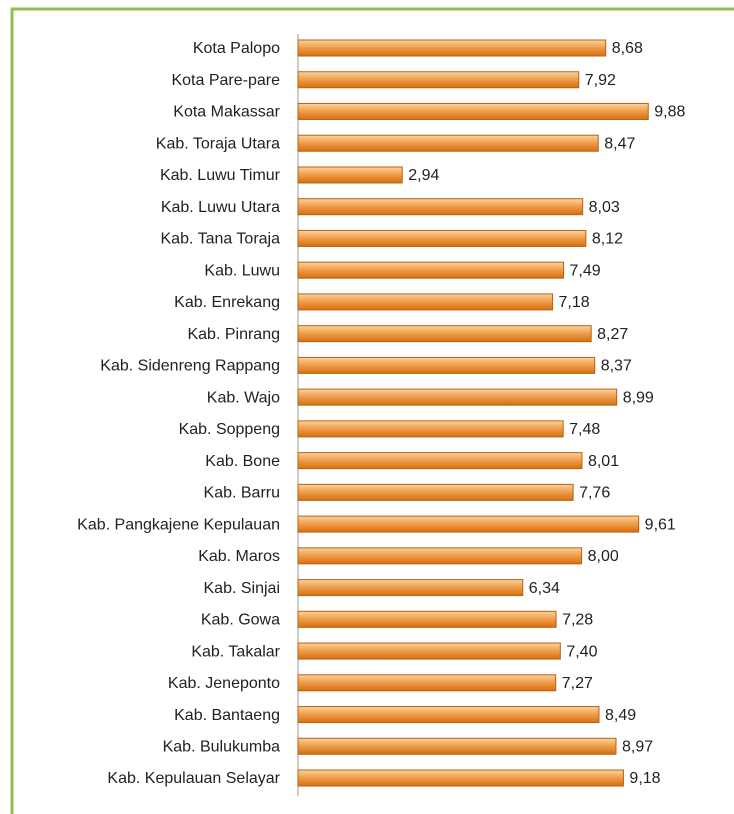  Describe the element at coordinates (604, 207) in the screenshot. I see `value-label: 8,03` at that location.